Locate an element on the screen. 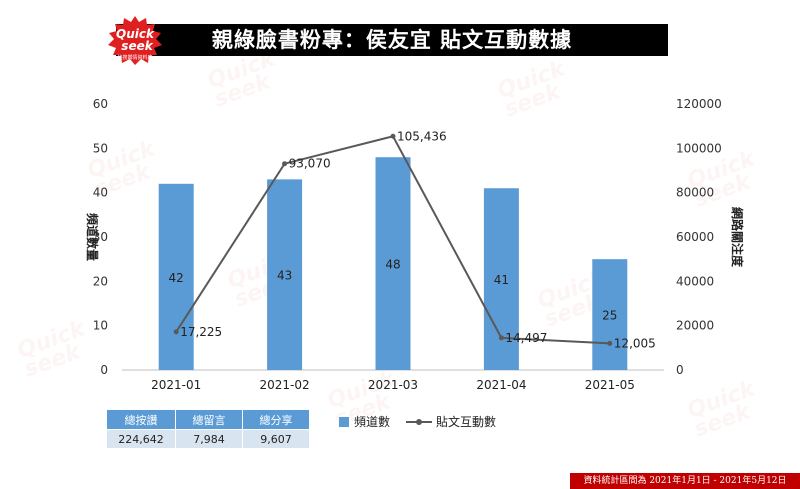 The image size is (800, 489). left-axis: 0 10 20 30 40 50 60 is located at coordinates (100, 237).